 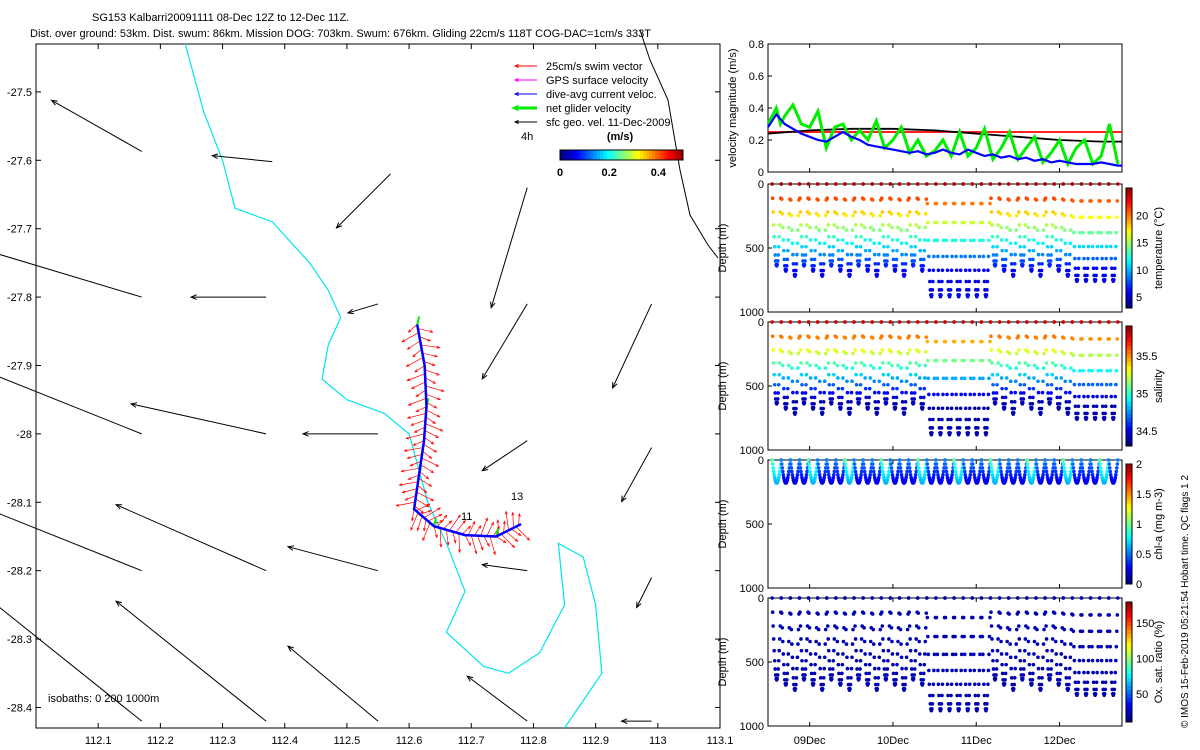 What do you see at coordinates (1159, 524) in the screenshot?
I see `chl-a-colorbar-label: chl-a (mg m-3)` at bounding box center [1159, 524].